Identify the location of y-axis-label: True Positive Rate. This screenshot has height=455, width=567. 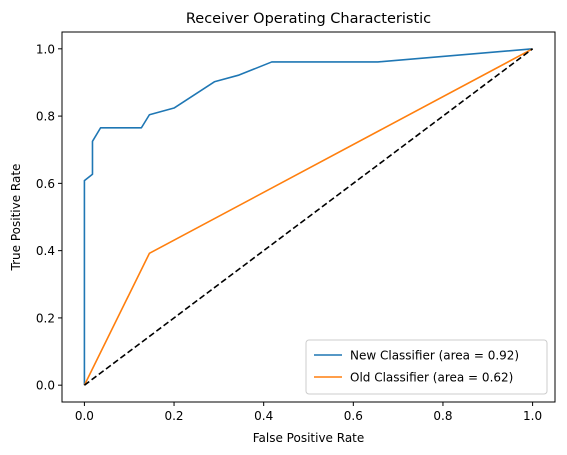
(16, 218).